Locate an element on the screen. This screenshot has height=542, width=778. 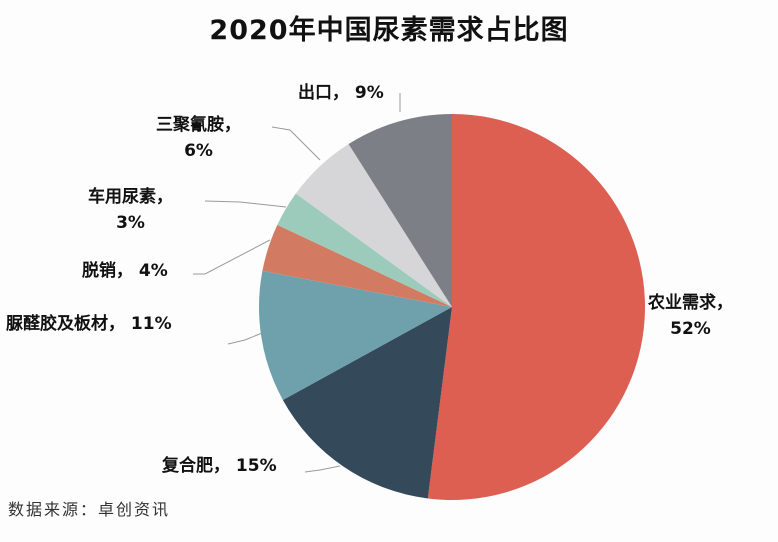
data-source: 数据来源：卓创资讯 is located at coordinates (89, 509).